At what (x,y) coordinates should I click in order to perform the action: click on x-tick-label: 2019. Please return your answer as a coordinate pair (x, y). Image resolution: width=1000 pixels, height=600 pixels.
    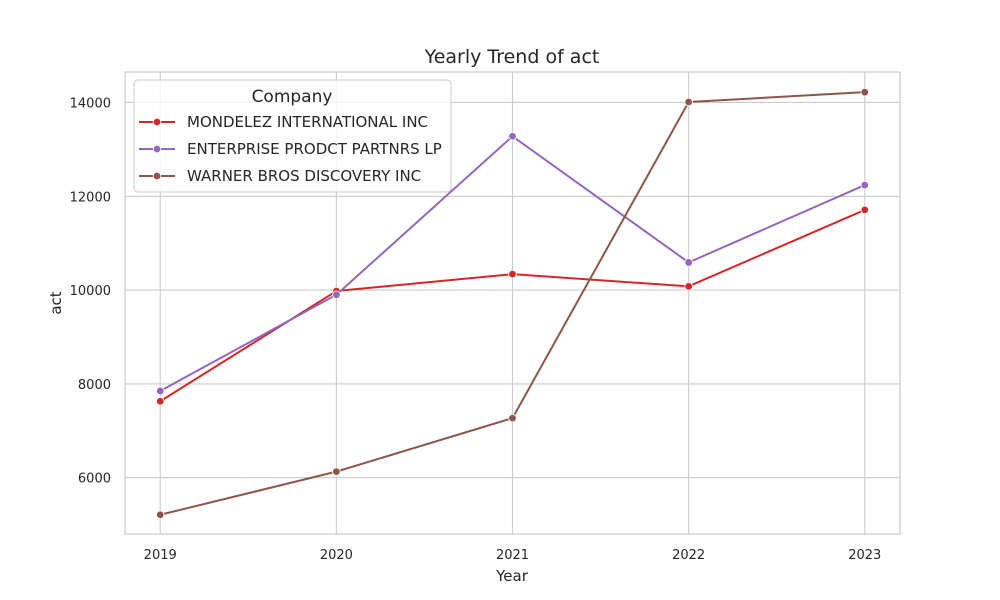
    Looking at the image, I should click on (160, 555).